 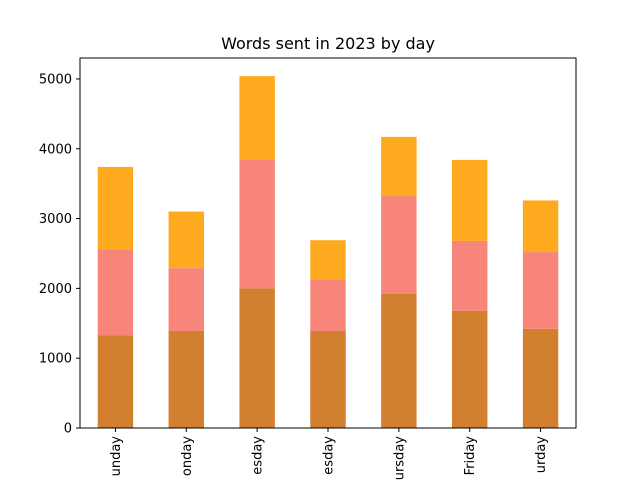 I want to click on x-tick-label-wednesday: esday, so click(x=329, y=455).